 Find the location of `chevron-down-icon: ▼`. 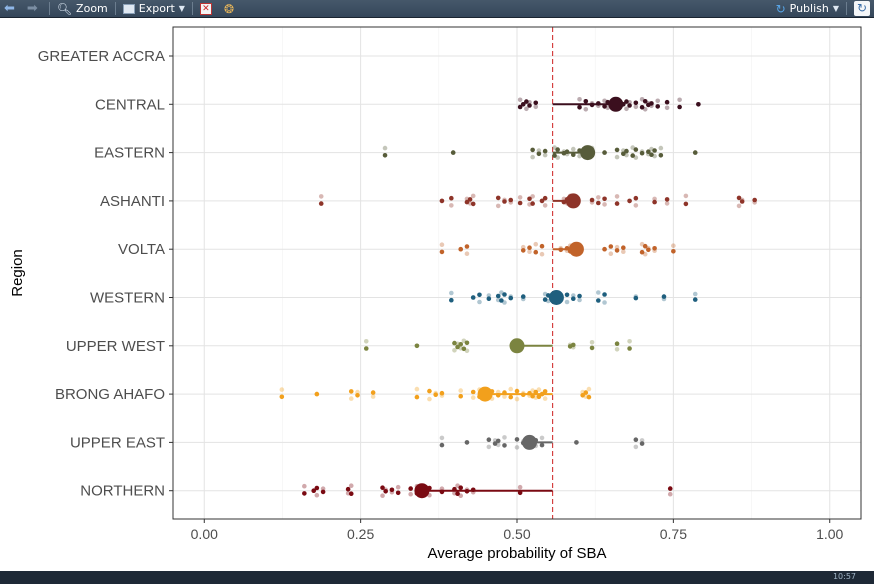

chevron-down-icon: ▼ is located at coordinates (181, 8).